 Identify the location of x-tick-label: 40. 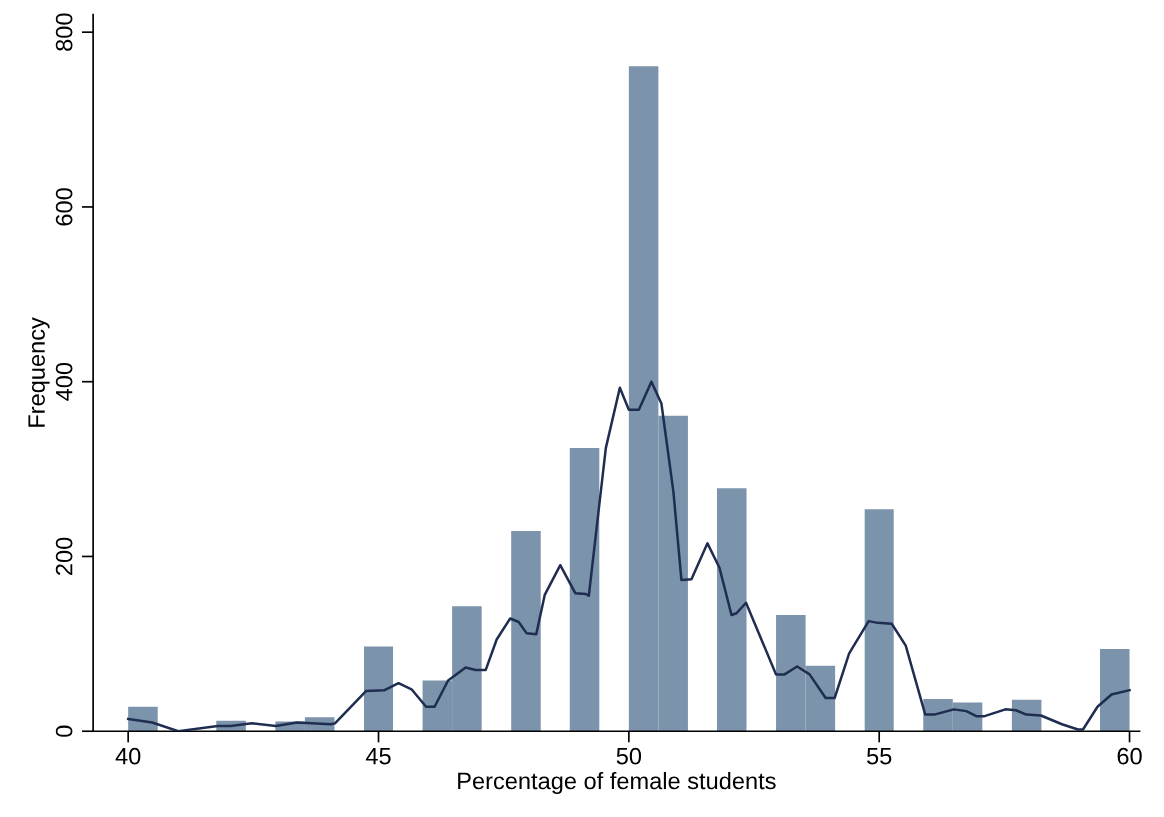
(128, 756).